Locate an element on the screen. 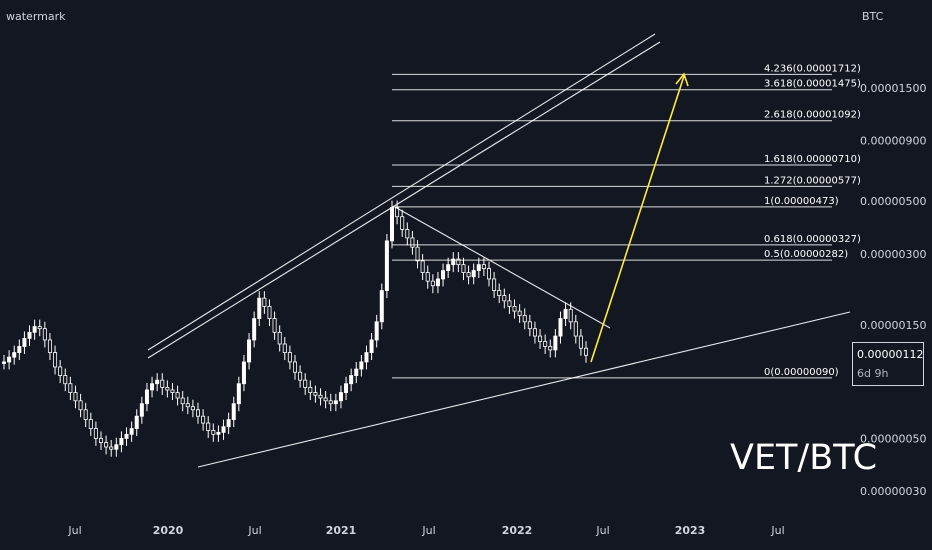 This screenshot has height=550, width=932. y-tick-label: 0.00001500 is located at coordinates (893, 88).